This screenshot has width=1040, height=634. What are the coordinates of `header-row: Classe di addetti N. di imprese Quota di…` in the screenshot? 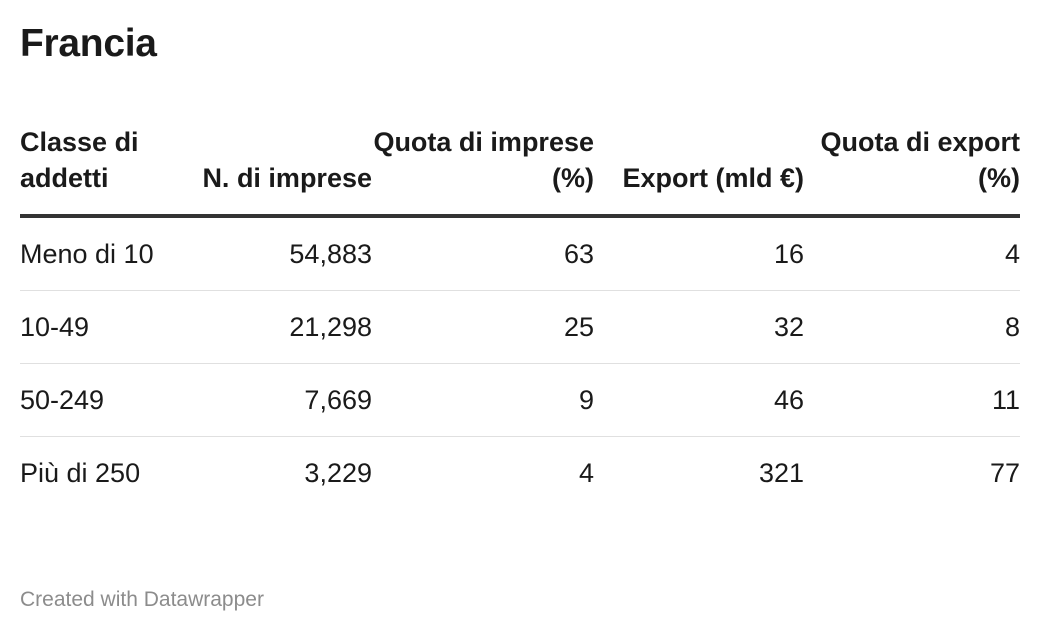 It's located at (520, 171).